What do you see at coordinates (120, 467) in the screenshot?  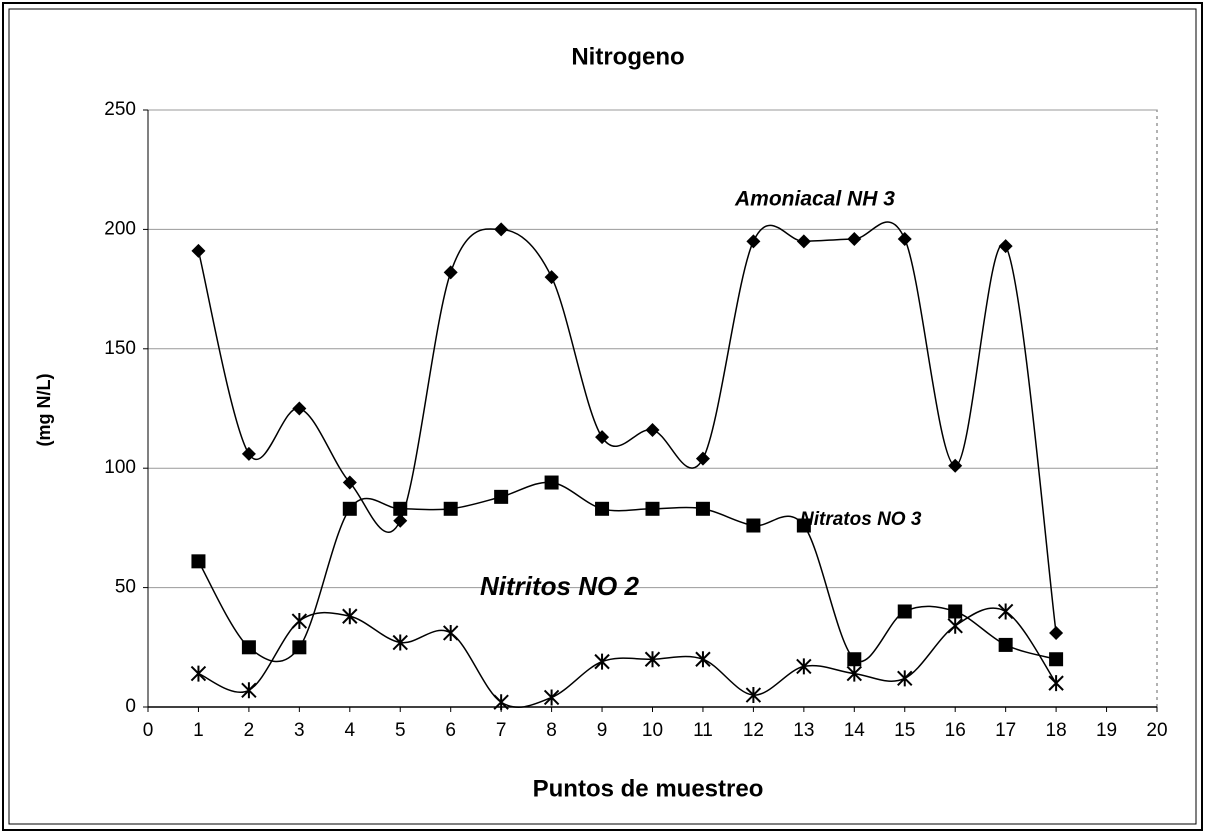 I see `y-tick-label: 100` at bounding box center [120, 467].